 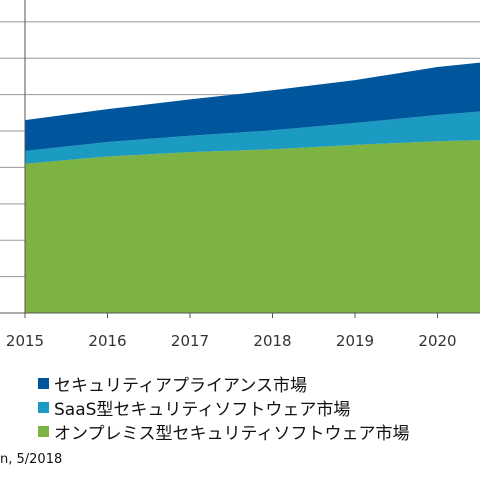 I want to click on legend-label-saas: SaaS型セキュリティソフトウェア市場, so click(x=202, y=409).